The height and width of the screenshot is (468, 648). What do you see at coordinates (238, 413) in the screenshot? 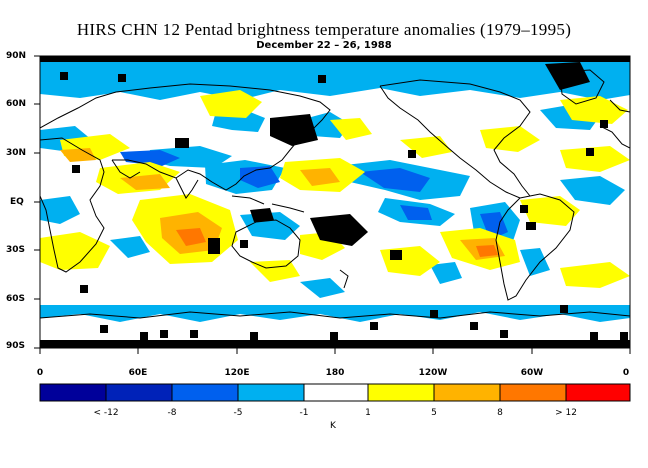
I see `colorbar-label-3: -5` at bounding box center [238, 413].